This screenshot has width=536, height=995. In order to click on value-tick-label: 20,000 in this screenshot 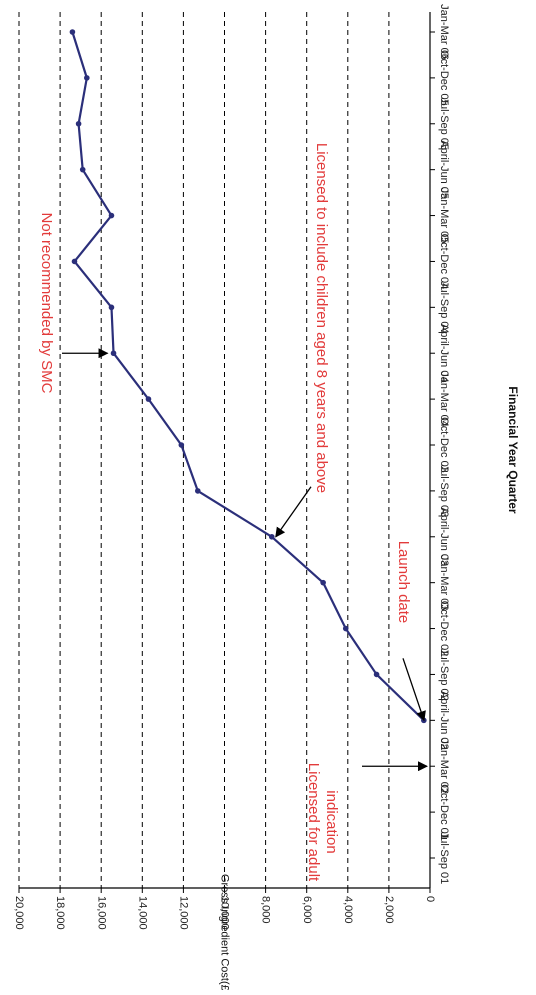, I will do `click(19, 913)`.